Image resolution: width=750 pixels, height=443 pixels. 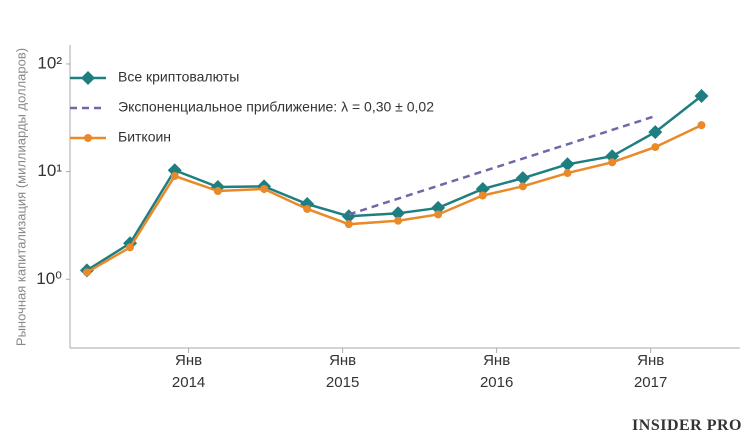 What do you see at coordinates (144, 137) in the screenshot?
I see `legend-label: Биткоин` at bounding box center [144, 137].